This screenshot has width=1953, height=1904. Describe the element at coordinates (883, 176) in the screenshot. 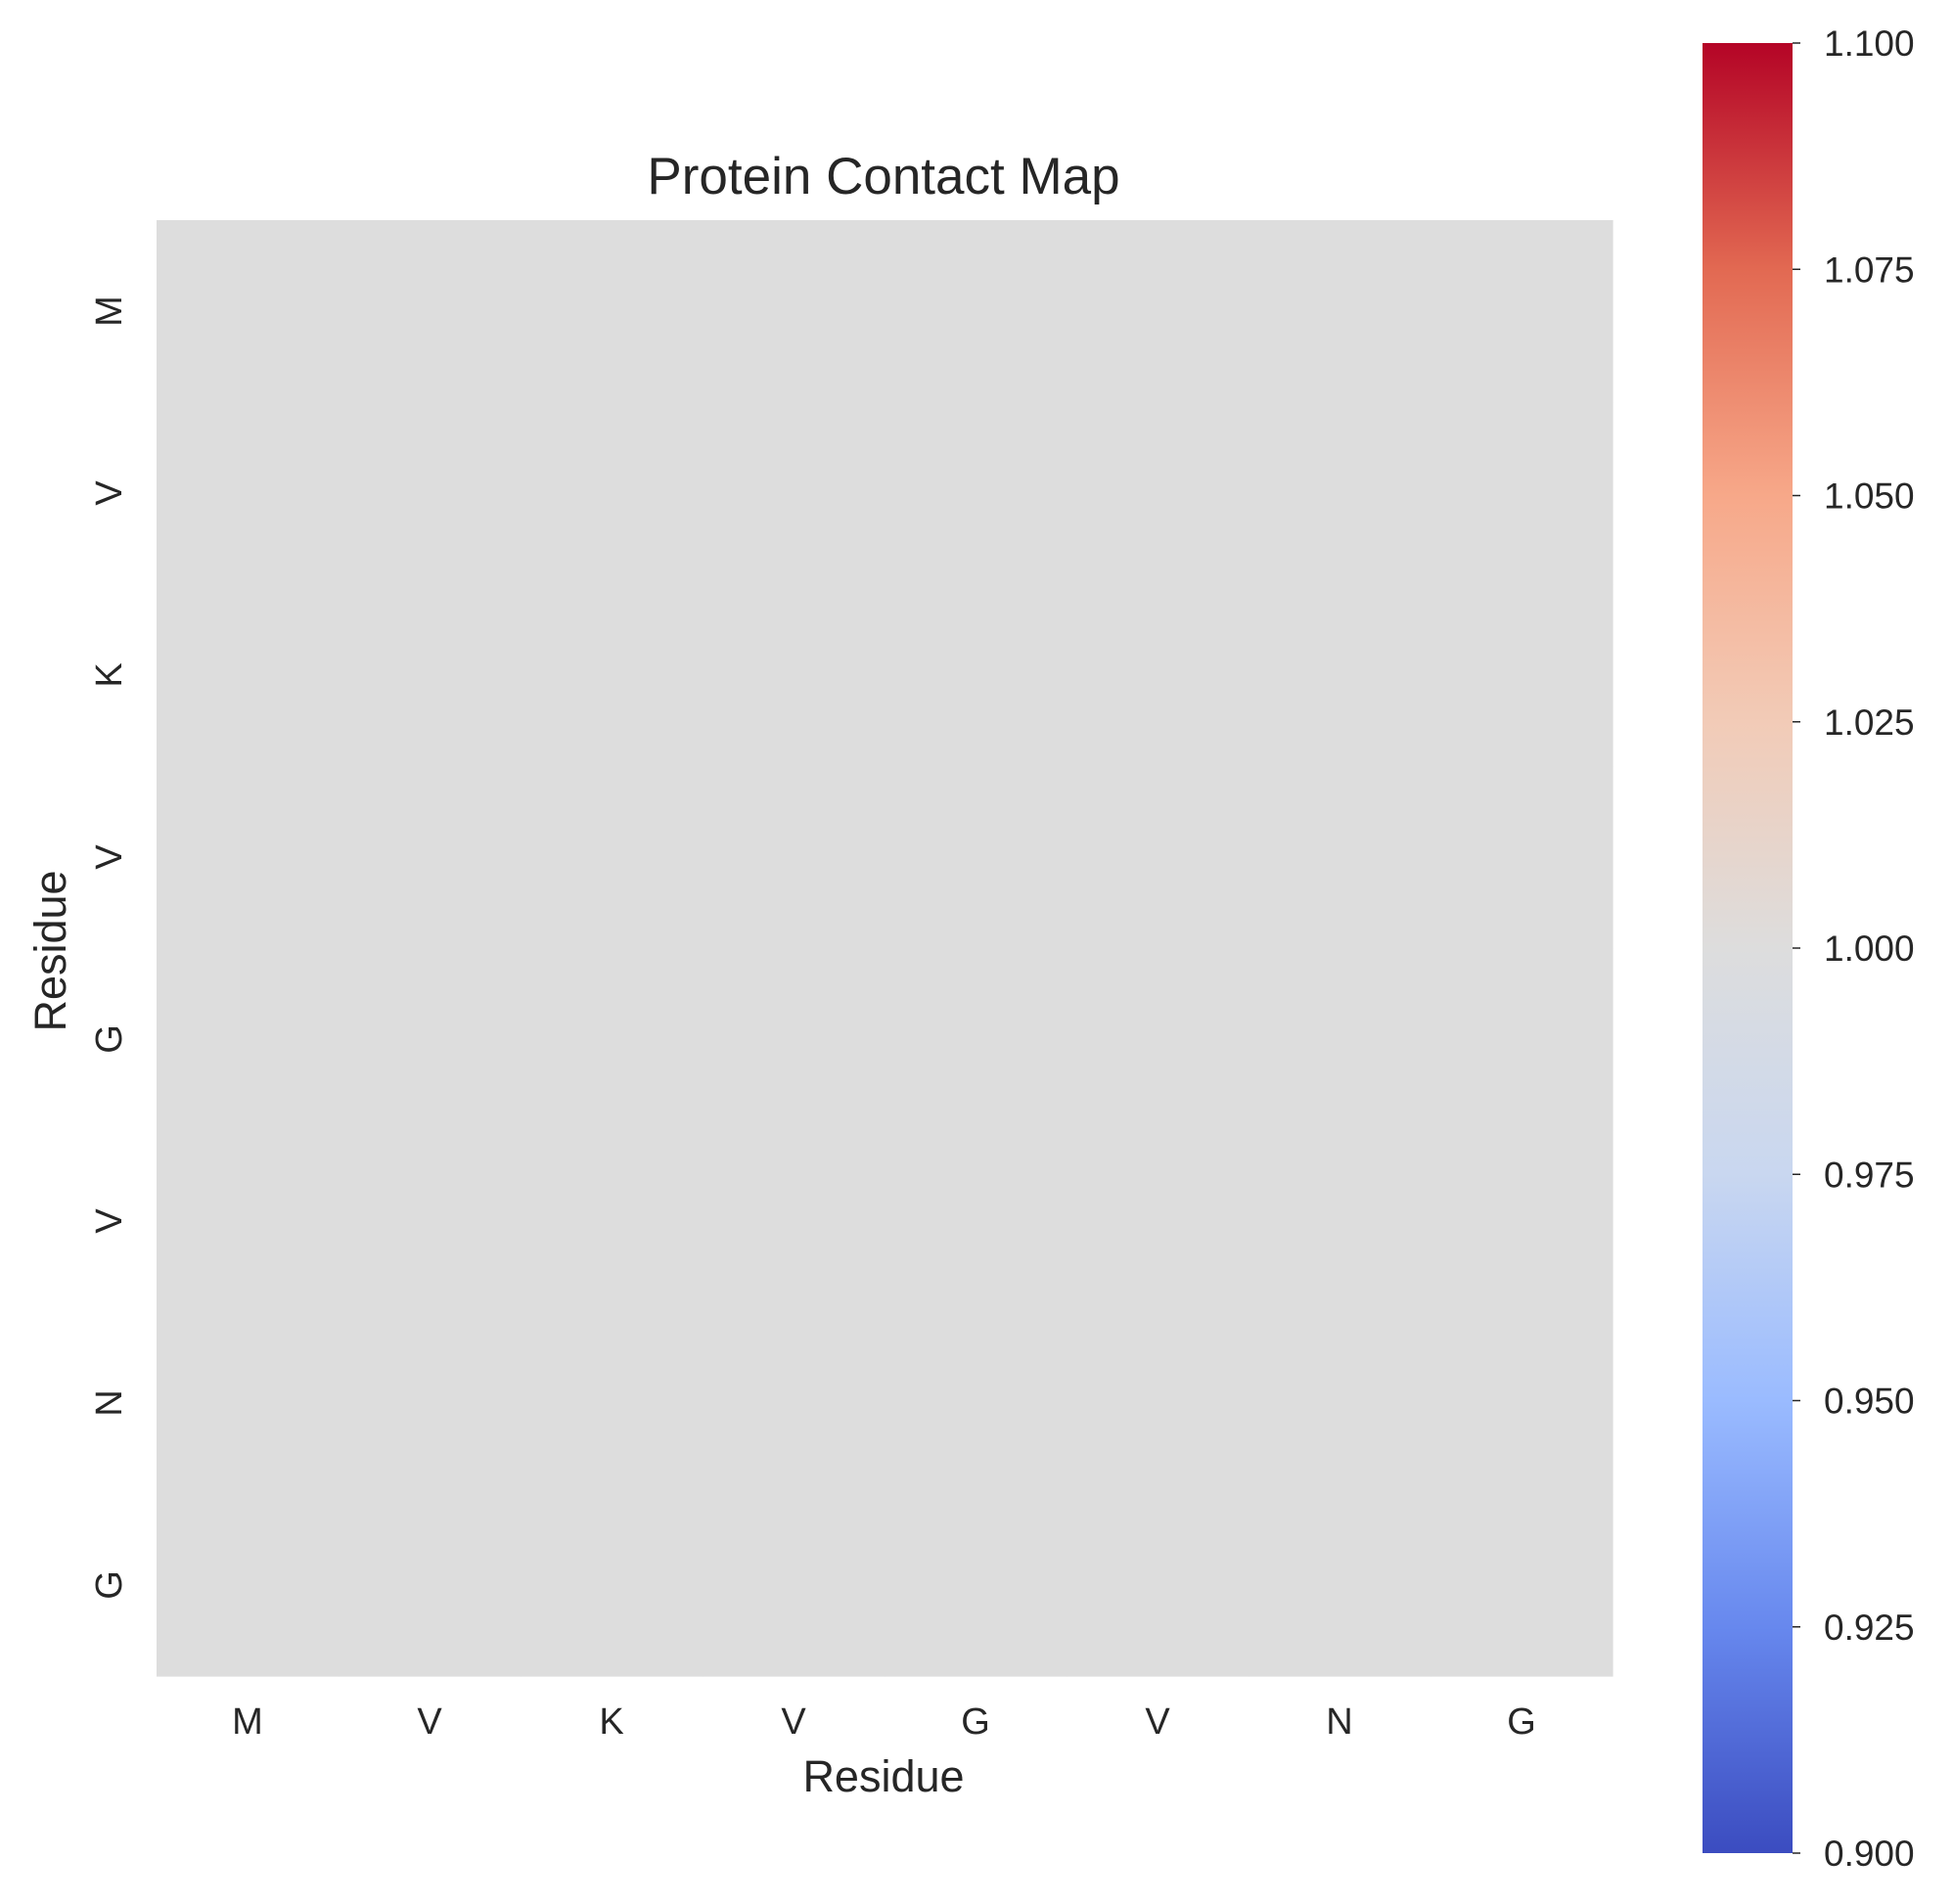

I see `chart-title: Protein Contact Map` at that location.